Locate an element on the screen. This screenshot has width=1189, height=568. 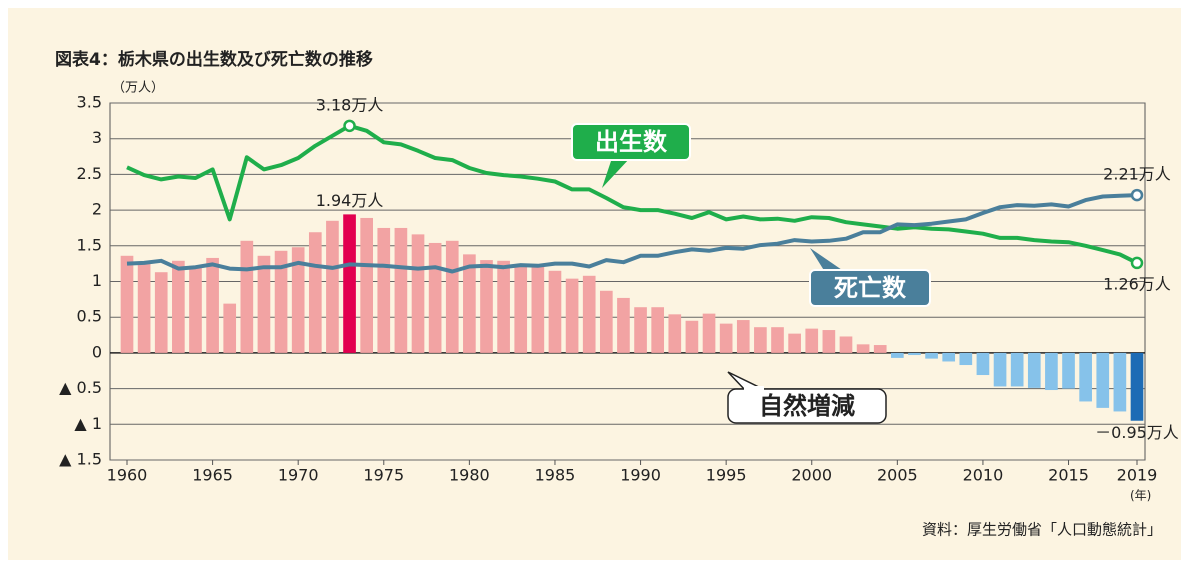
y-tick-label: ▲ 1.5 is located at coordinates (80, 459).